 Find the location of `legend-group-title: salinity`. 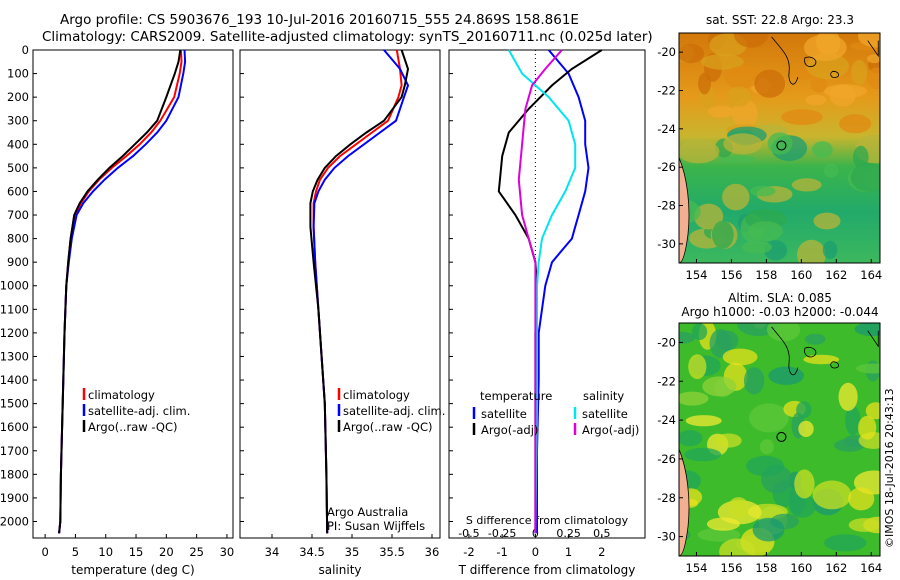

legend-group-title: salinity is located at coordinates (603, 396).